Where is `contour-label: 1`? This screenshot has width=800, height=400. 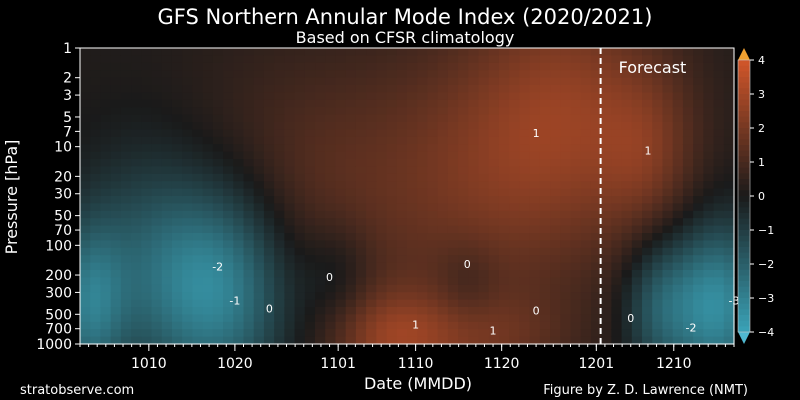
contour-label: 1 is located at coordinates (493, 330).